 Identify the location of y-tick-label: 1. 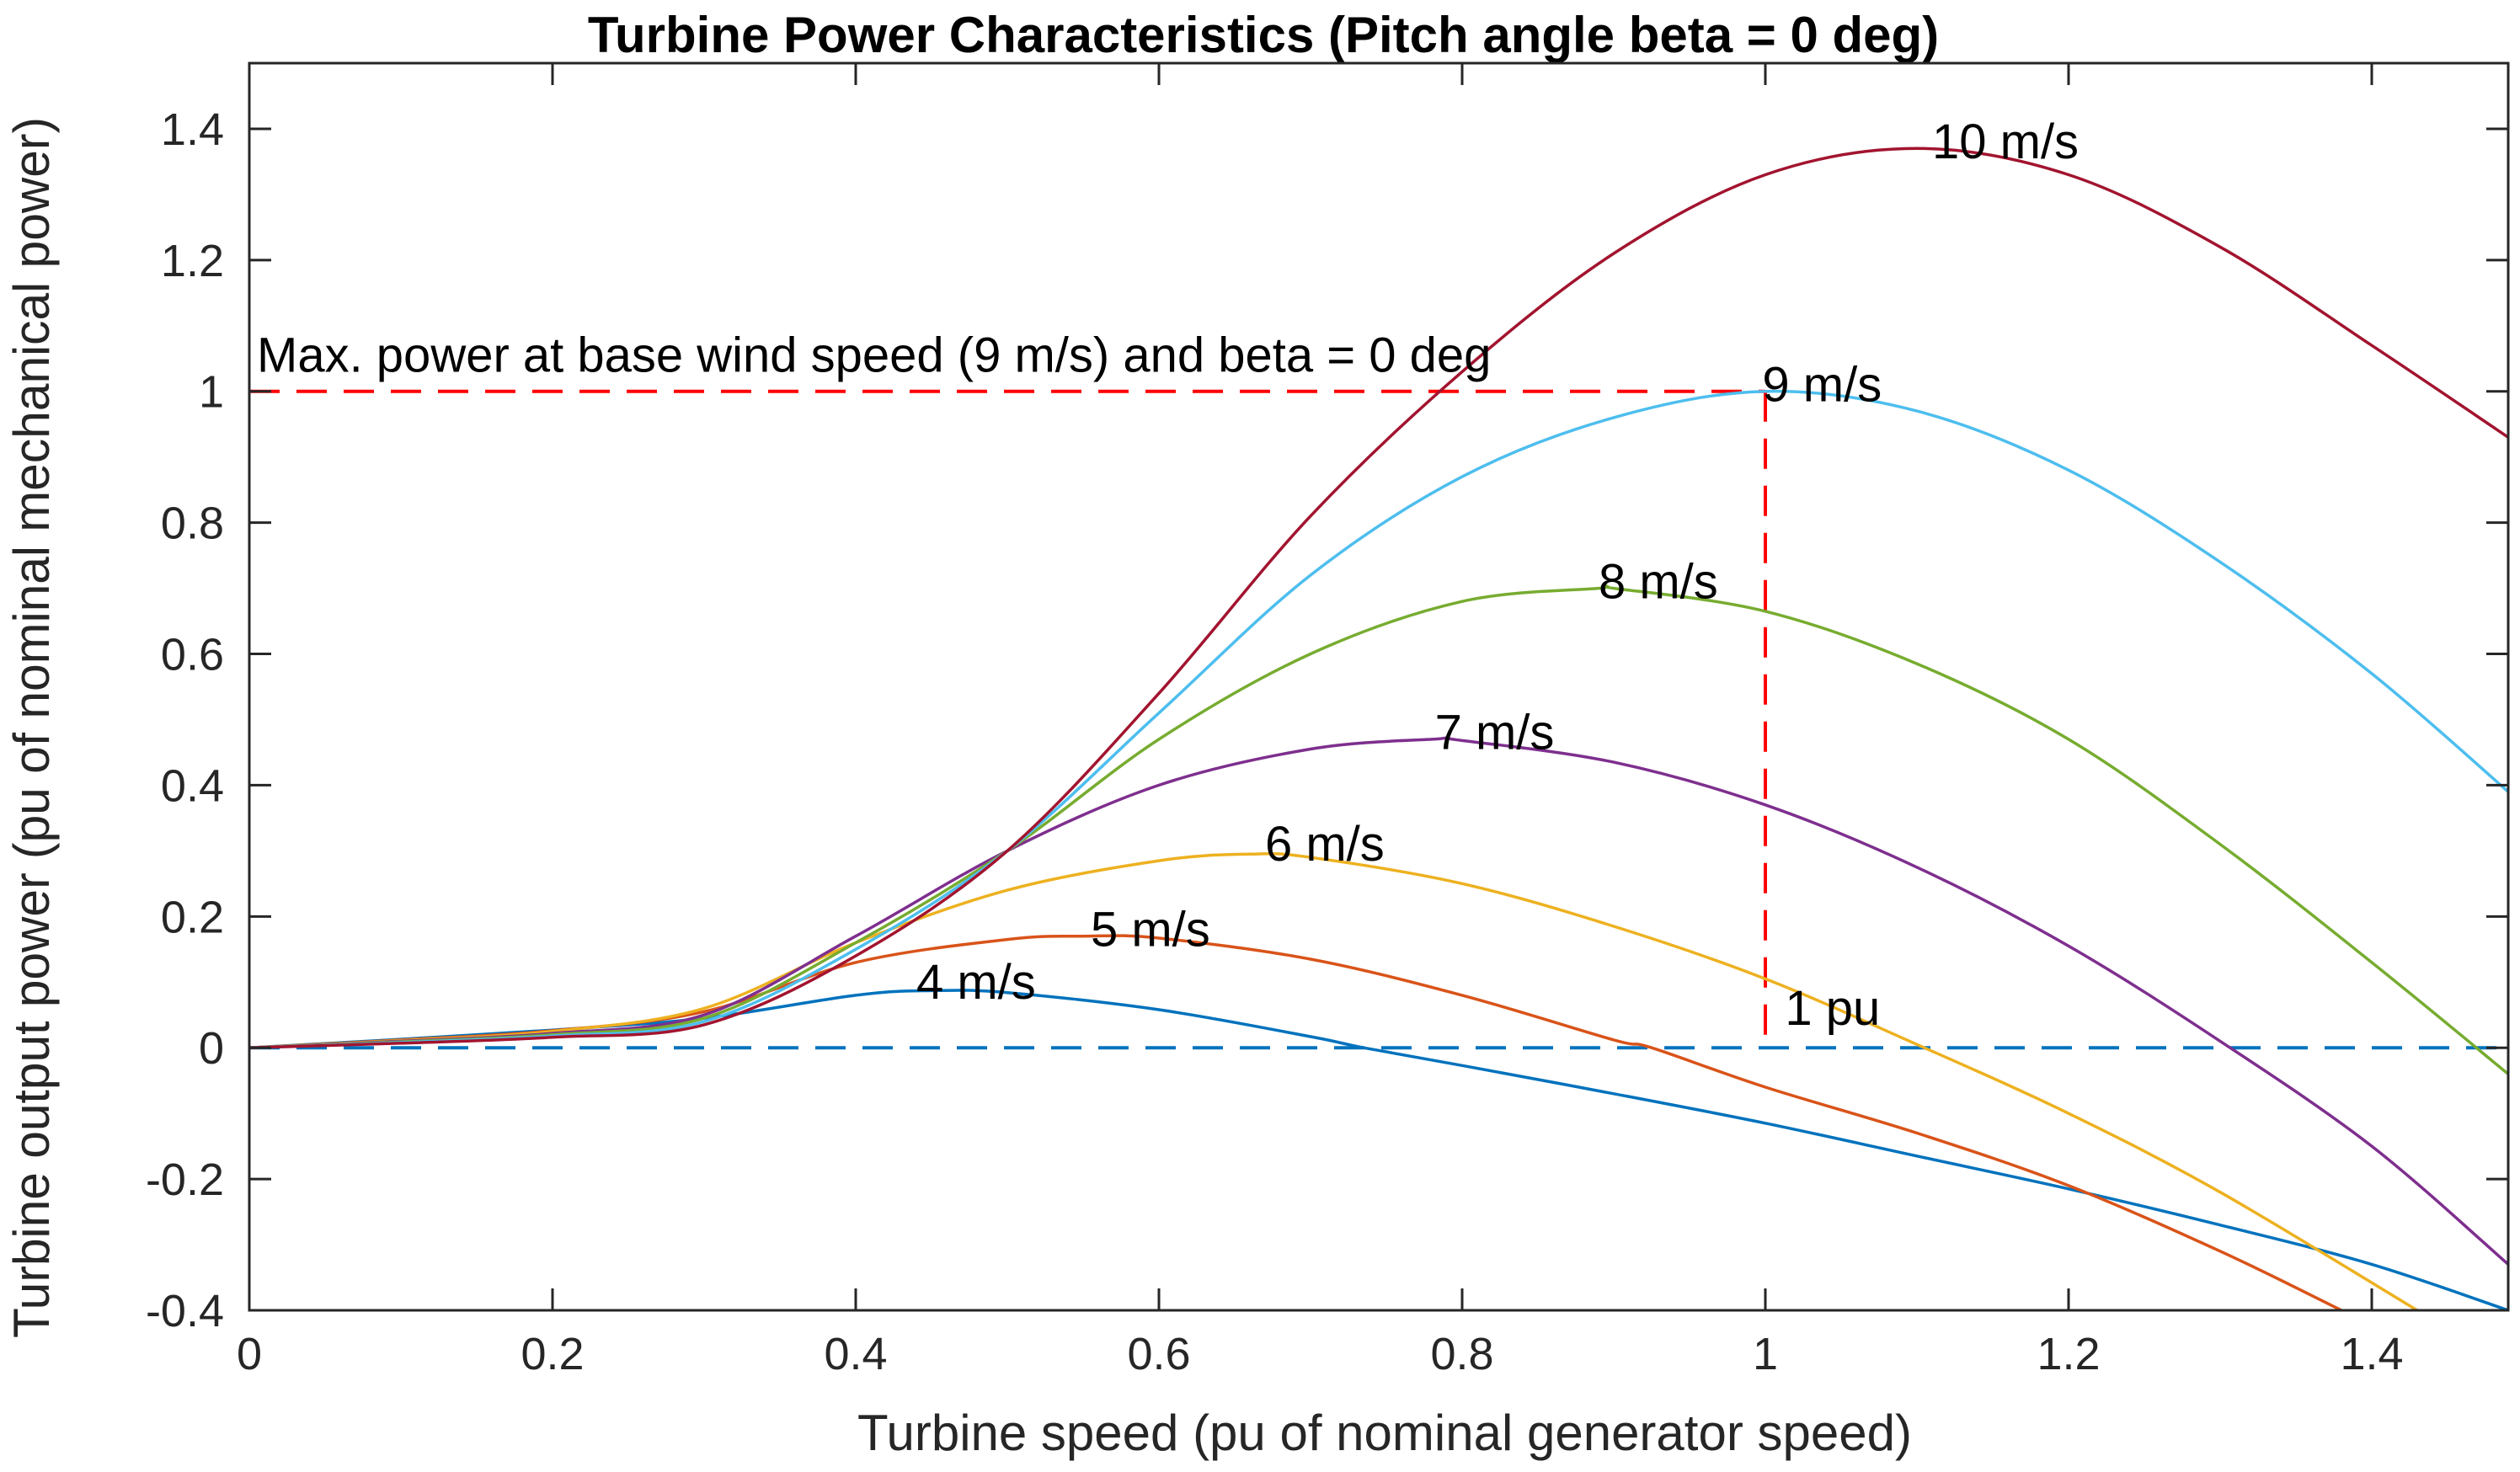
(212, 392).